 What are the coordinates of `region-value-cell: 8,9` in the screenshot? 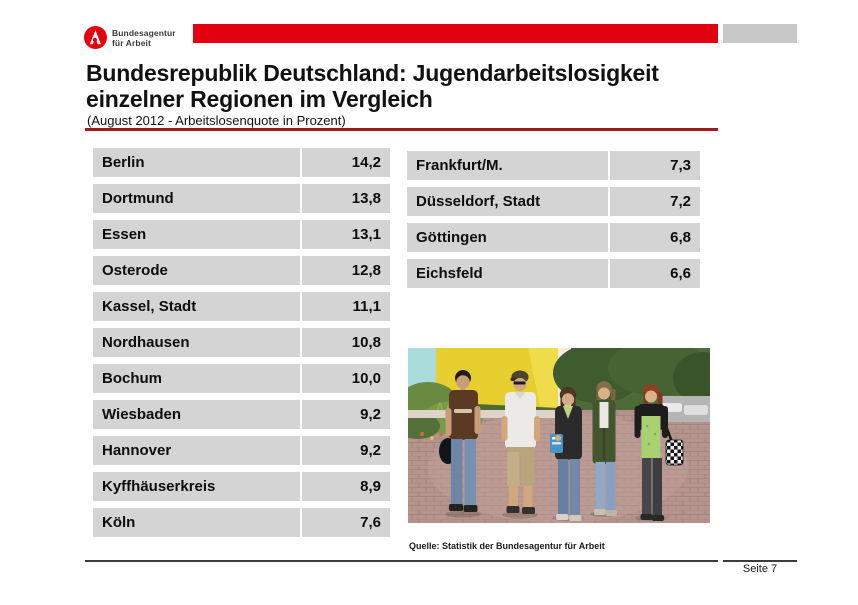 It's located at (346, 486).